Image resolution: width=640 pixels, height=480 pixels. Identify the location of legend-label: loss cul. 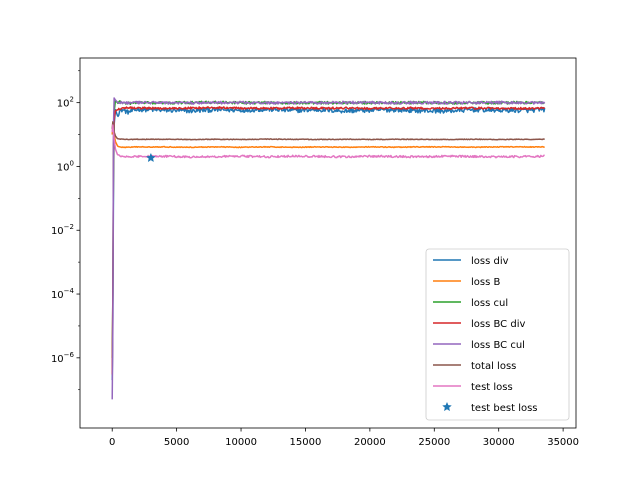
(489, 303).